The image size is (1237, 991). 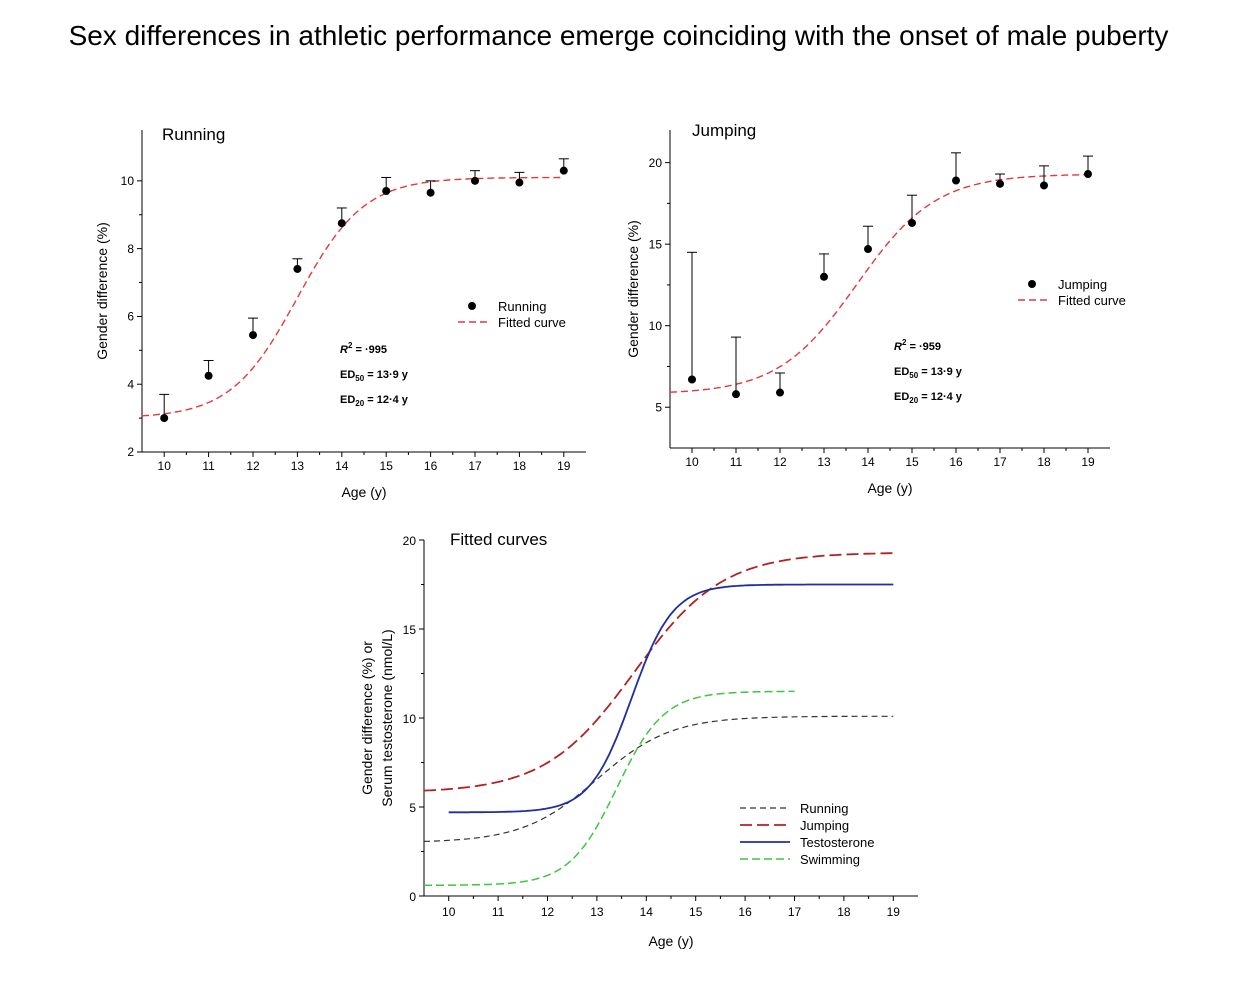 I want to click on stat-annotation: R2 = ·959, so click(x=917, y=345).